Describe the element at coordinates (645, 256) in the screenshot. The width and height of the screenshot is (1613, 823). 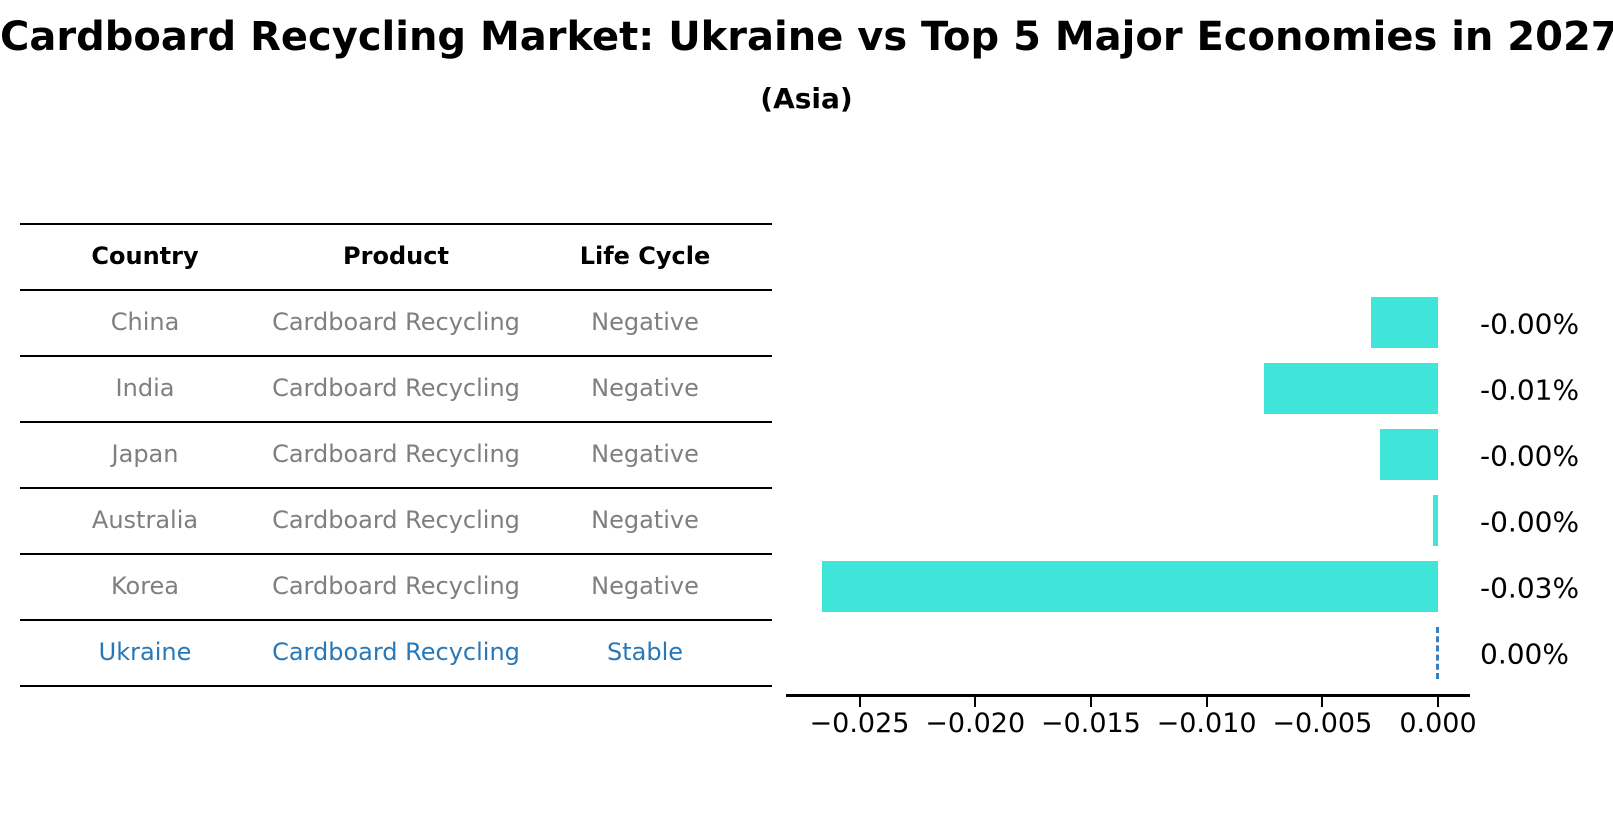
I see `table-header-life-cycle: Life Cycle` at that location.